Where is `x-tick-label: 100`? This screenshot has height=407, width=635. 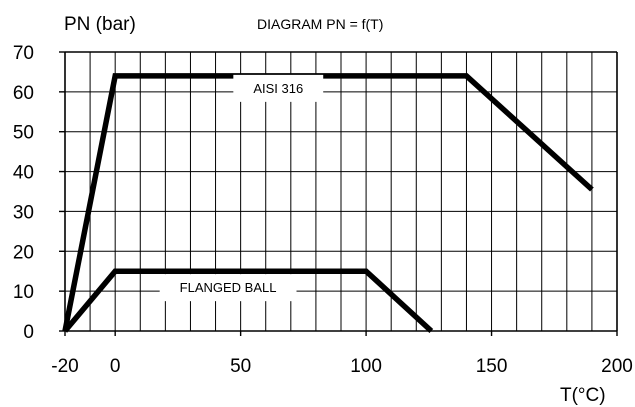
x-tick-label: 100 is located at coordinates (366, 366).